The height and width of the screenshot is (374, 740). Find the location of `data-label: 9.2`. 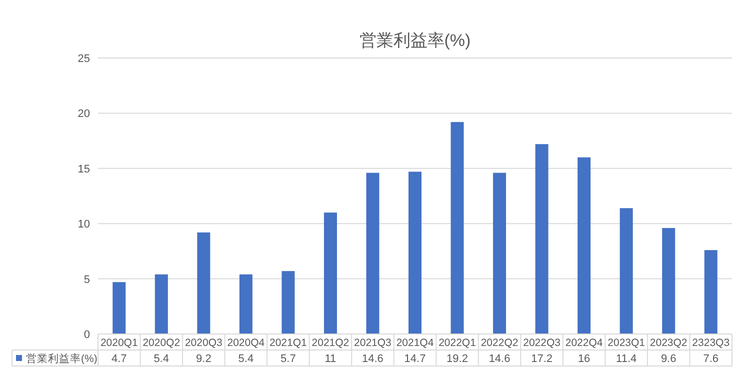

data-label: 9.2 is located at coordinates (204, 359).